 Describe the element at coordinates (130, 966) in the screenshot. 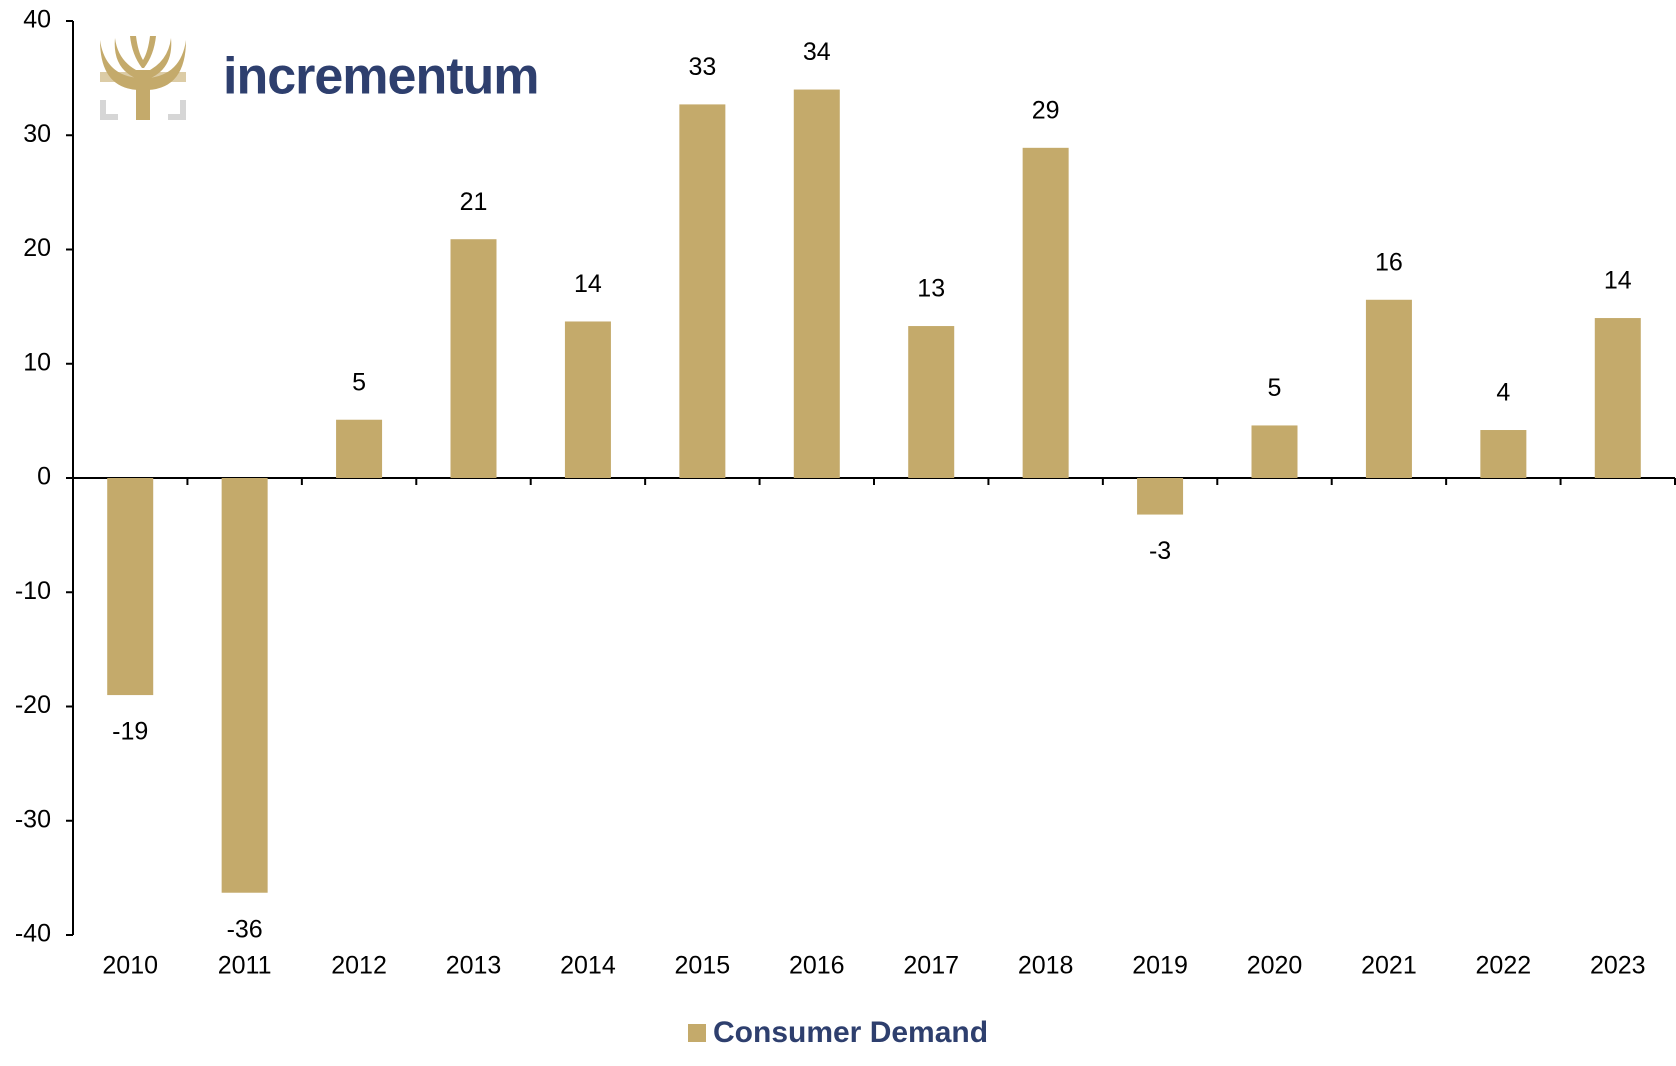

I see `x-tick-label: 2010` at that location.